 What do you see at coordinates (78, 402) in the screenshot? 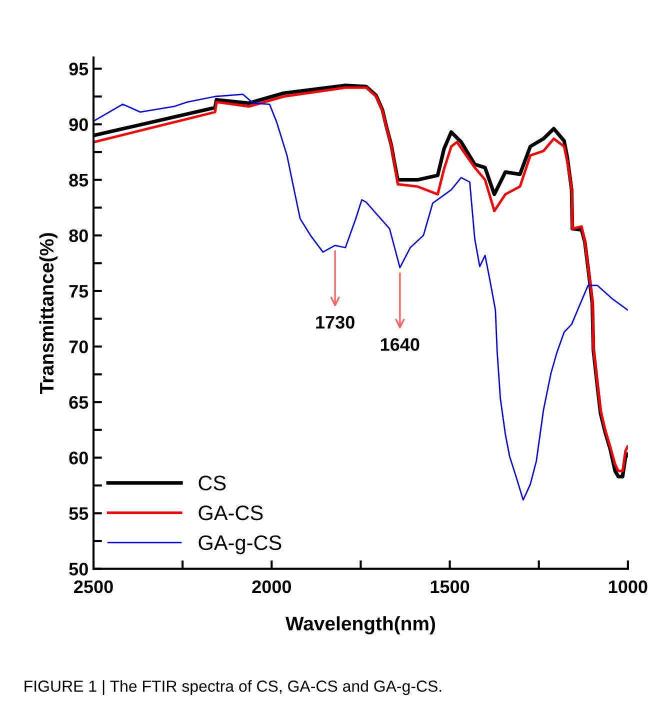
I see `y-tick-label: 65` at bounding box center [78, 402].